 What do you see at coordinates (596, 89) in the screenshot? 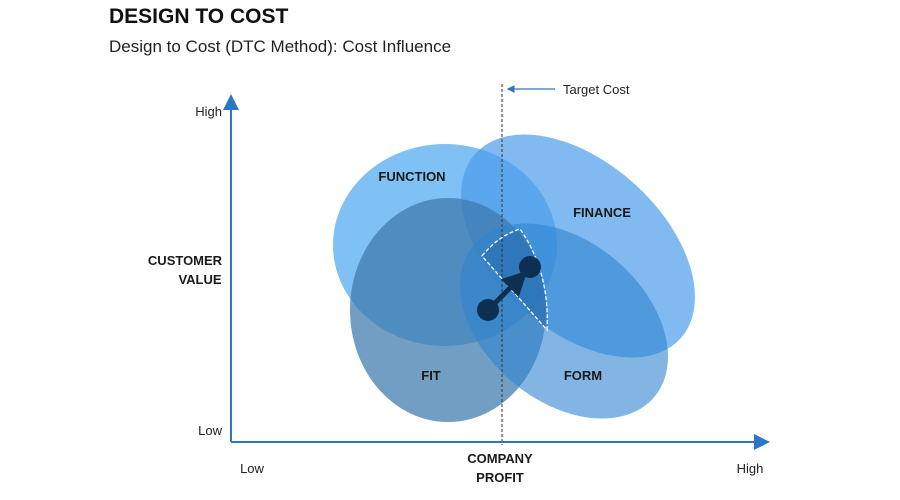
I see `target-cost-label: Target Cost` at bounding box center [596, 89].